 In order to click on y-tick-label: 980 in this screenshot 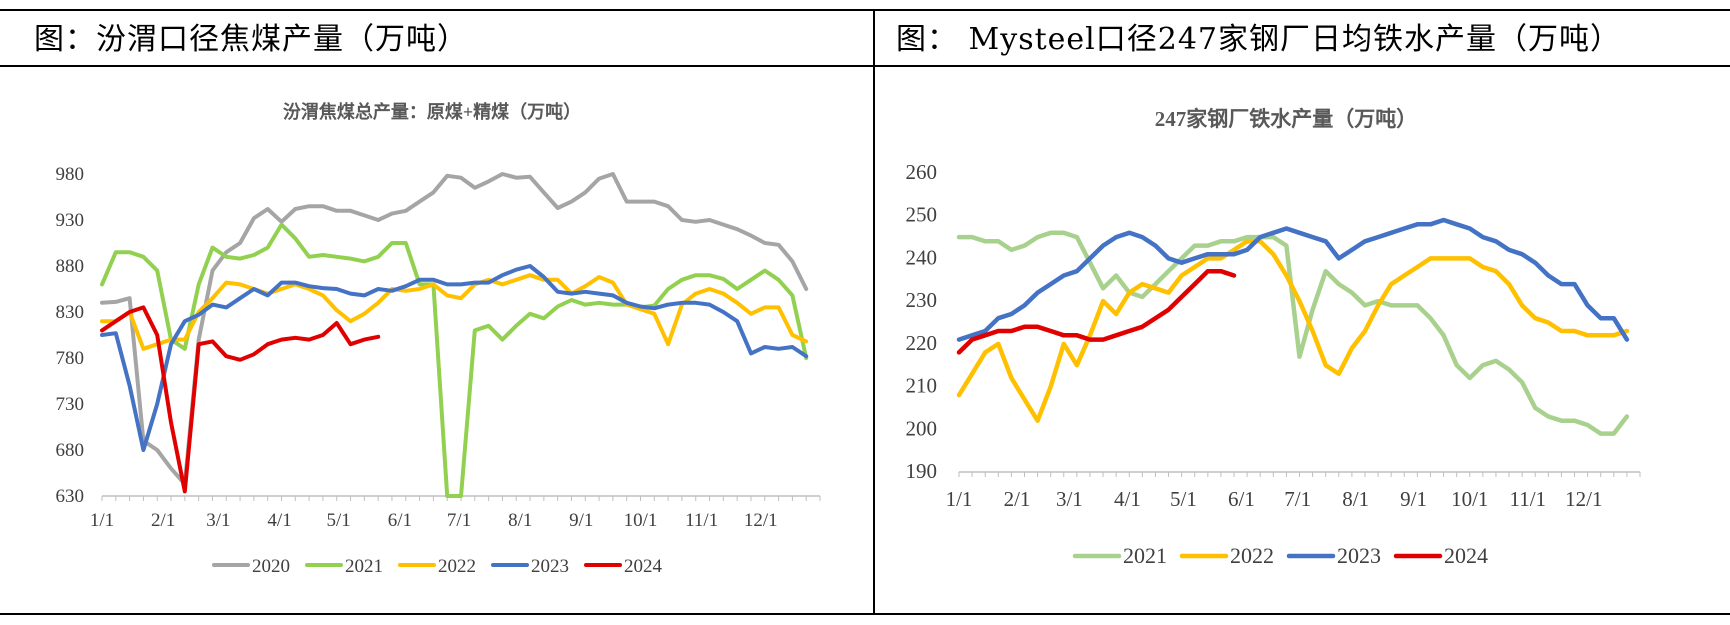, I will do `click(70, 174)`.